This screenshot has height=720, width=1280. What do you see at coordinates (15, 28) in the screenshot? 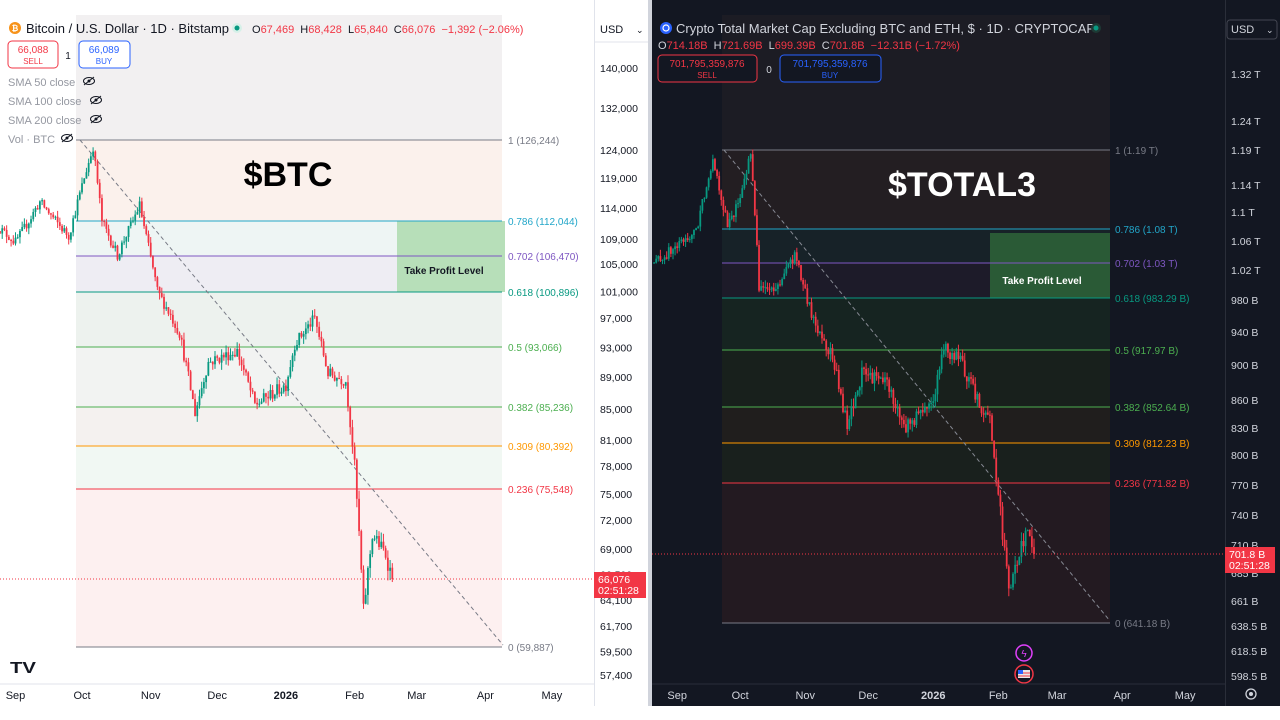
I see `bitcoin-logo-glyph: ₿` at bounding box center [15, 28].